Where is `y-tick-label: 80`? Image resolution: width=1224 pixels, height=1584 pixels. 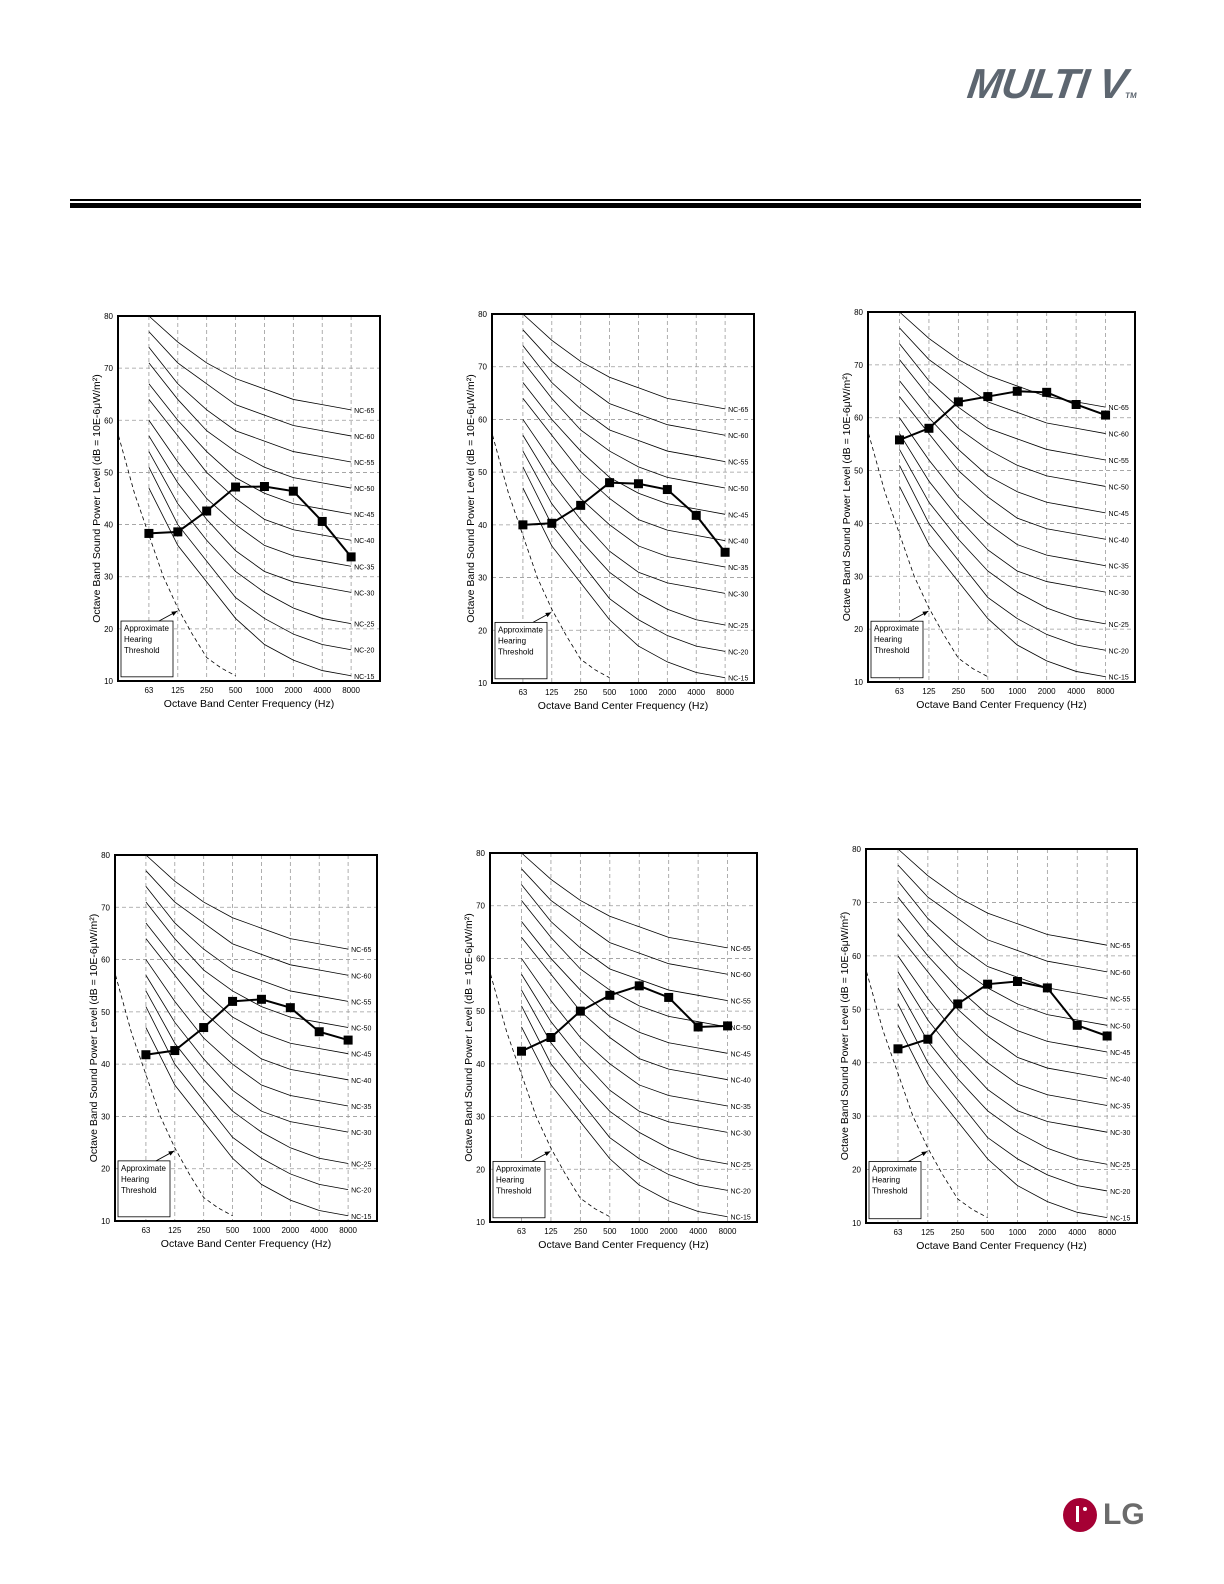 y-tick-label: 80 is located at coordinates (482, 314).